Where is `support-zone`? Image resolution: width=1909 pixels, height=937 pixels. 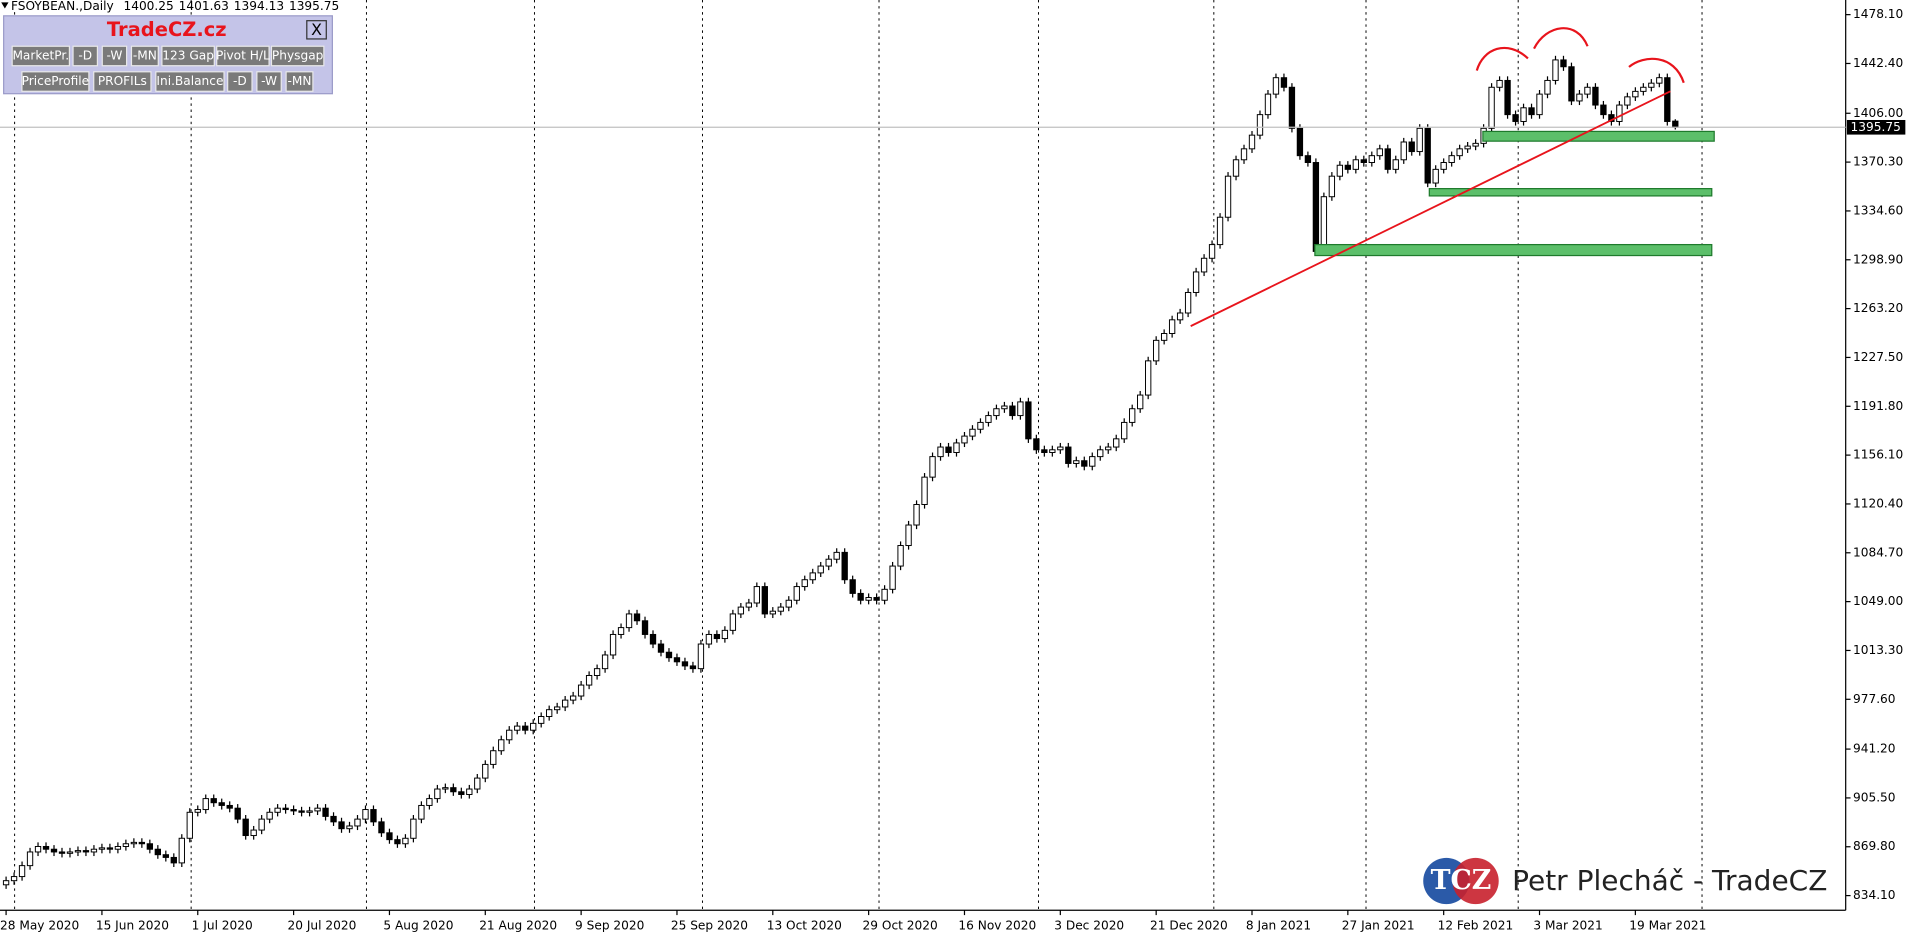 support-zone is located at coordinates (1570, 192).